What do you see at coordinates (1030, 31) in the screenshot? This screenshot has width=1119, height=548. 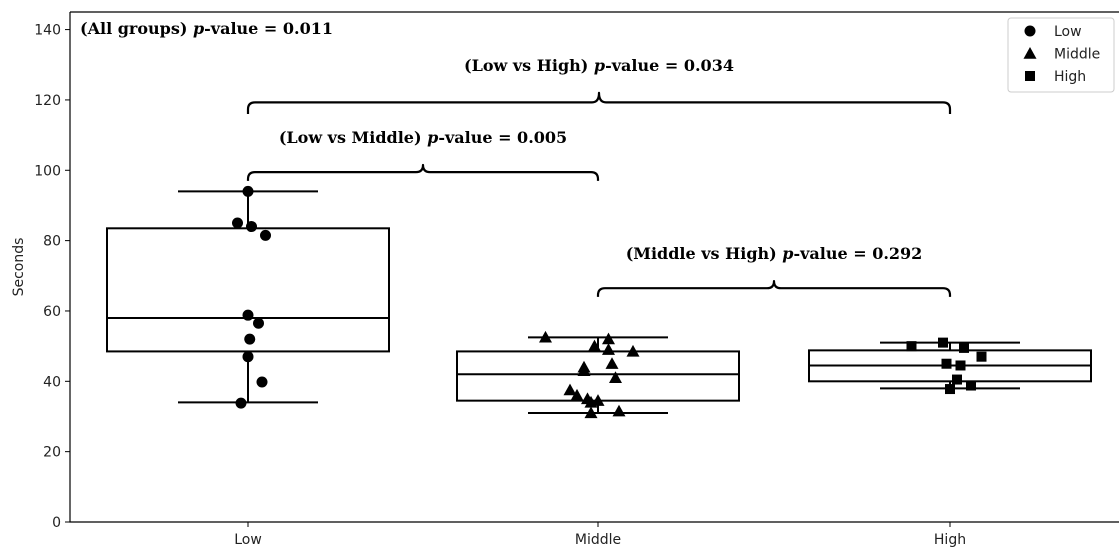 I see `legend-circle-icon` at bounding box center [1030, 31].